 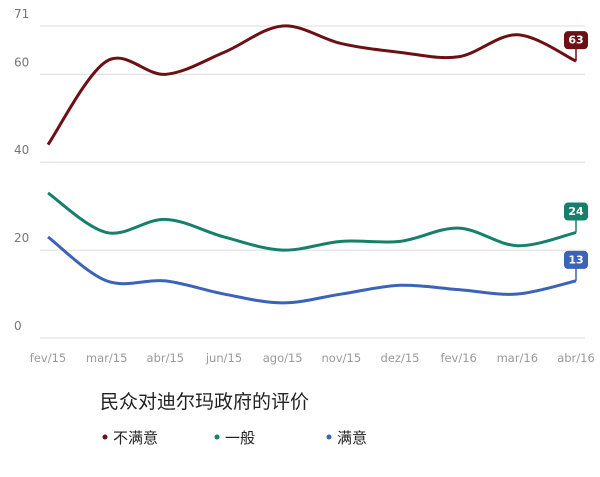 What do you see at coordinates (21, 14) in the screenshot?
I see `y-tick-label: 71` at bounding box center [21, 14].